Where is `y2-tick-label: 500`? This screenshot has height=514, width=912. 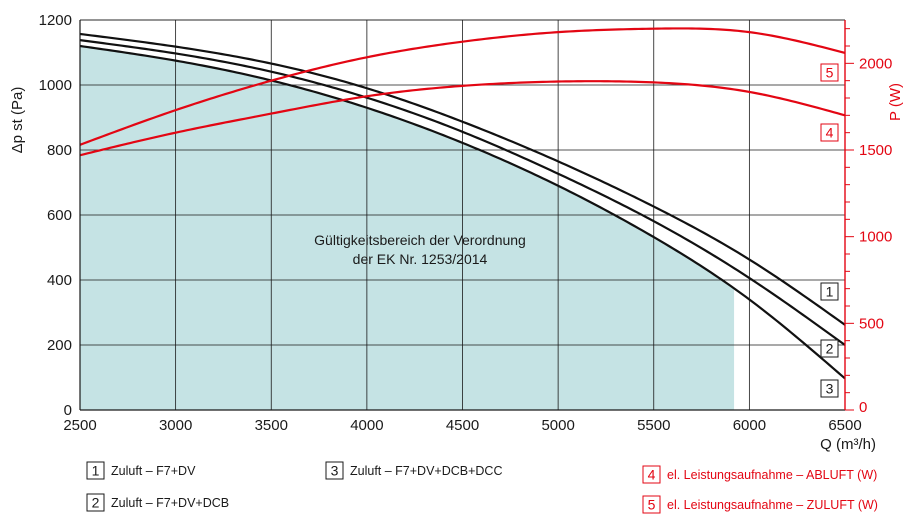
y2-tick-label: 500 is located at coordinates (871, 323).